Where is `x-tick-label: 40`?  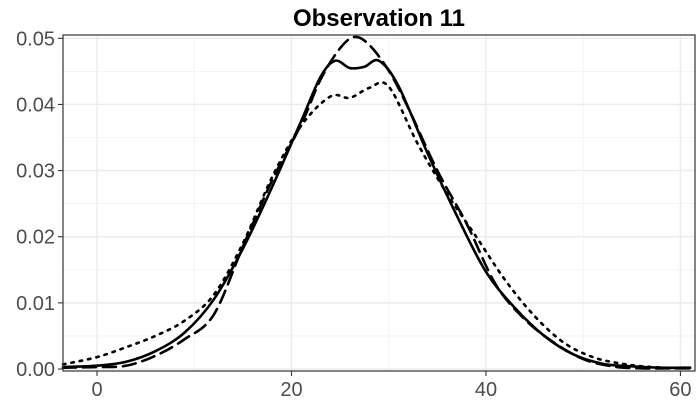
x-tick-label: 40 is located at coordinates (486, 390).